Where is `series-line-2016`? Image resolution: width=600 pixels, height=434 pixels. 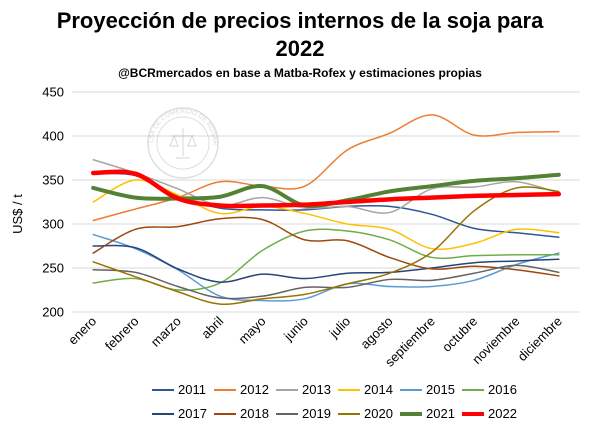
series-line-2016 is located at coordinates (326, 259).